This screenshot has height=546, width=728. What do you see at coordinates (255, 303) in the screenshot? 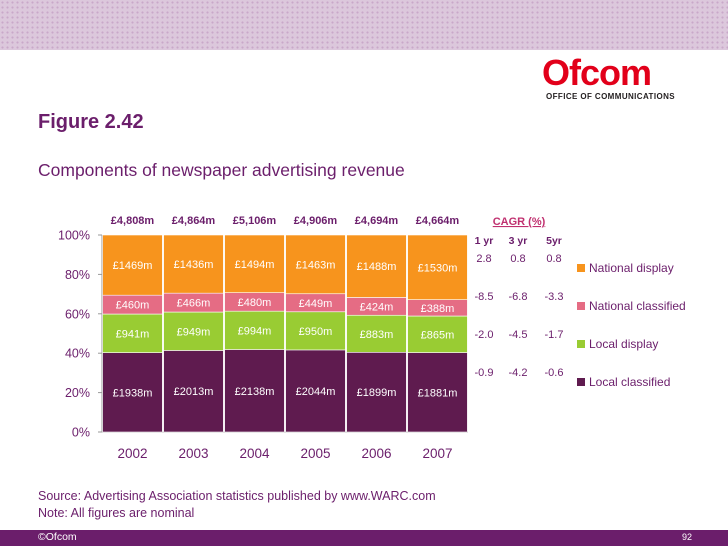
I see `segment-data-label: £480m` at bounding box center [255, 303].